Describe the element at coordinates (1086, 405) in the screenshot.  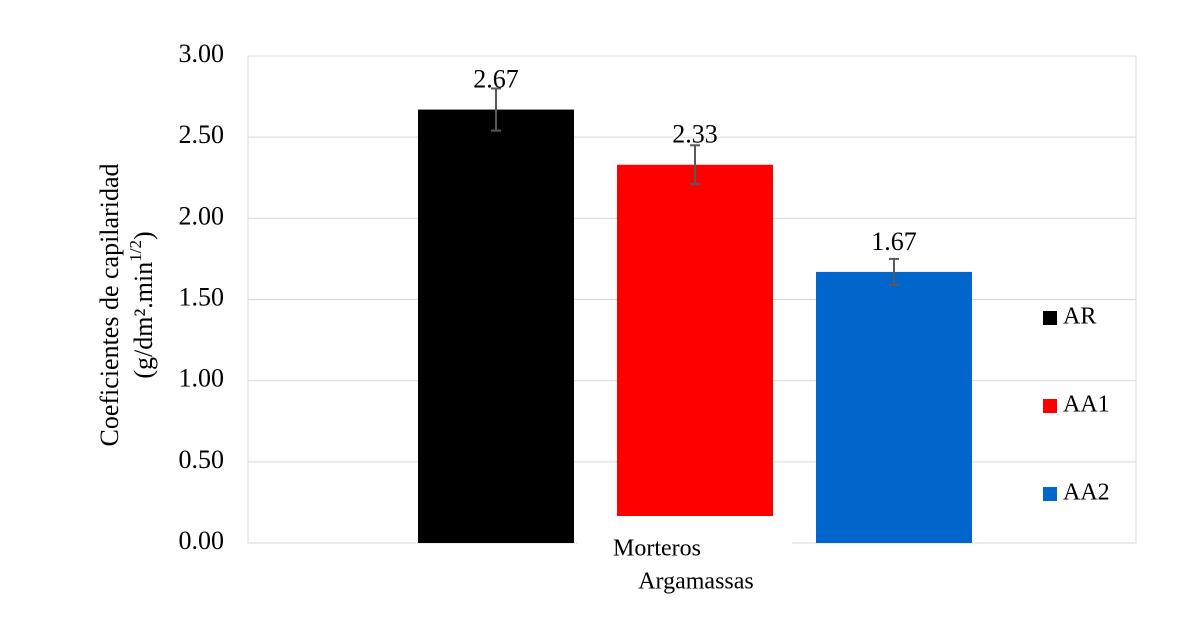
I see `legend-label: AA1` at that location.